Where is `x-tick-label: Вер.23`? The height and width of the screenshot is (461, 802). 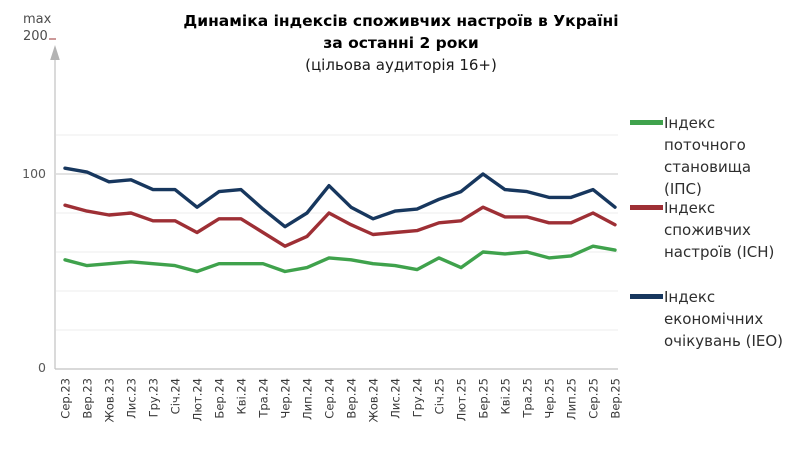 x-tick-label: Вер.23 is located at coordinates (88, 398).